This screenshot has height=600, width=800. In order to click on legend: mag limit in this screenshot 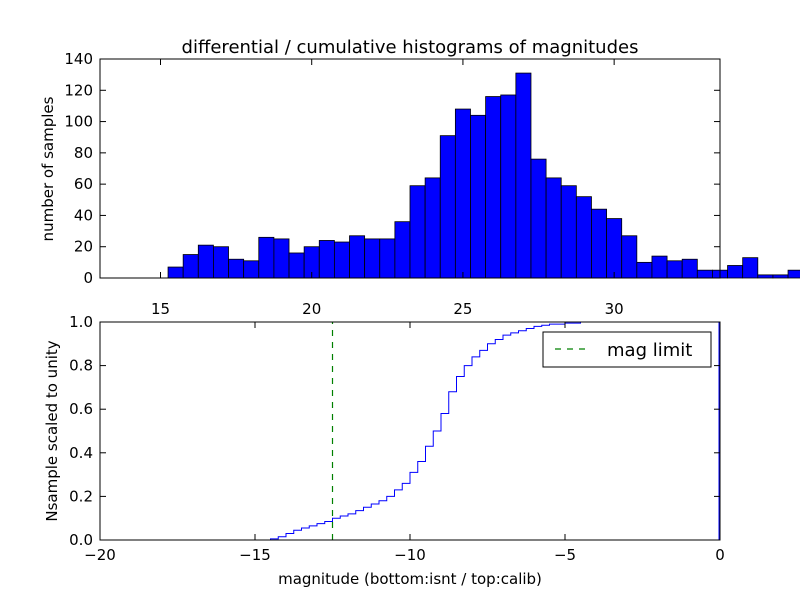, I will do `click(627, 349)`.